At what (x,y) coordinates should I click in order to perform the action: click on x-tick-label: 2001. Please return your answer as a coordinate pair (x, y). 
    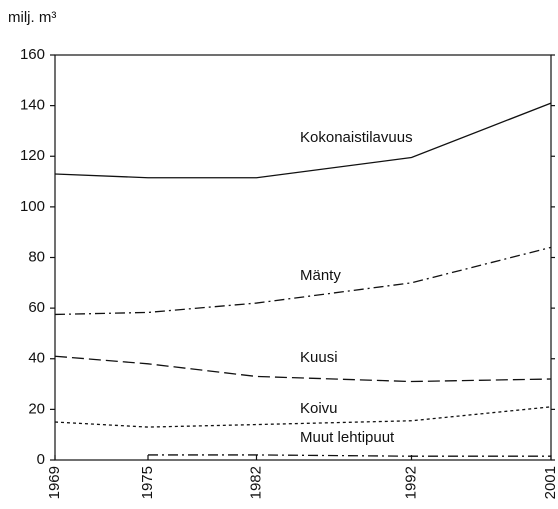
    Looking at the image, I should click on (550, 482).